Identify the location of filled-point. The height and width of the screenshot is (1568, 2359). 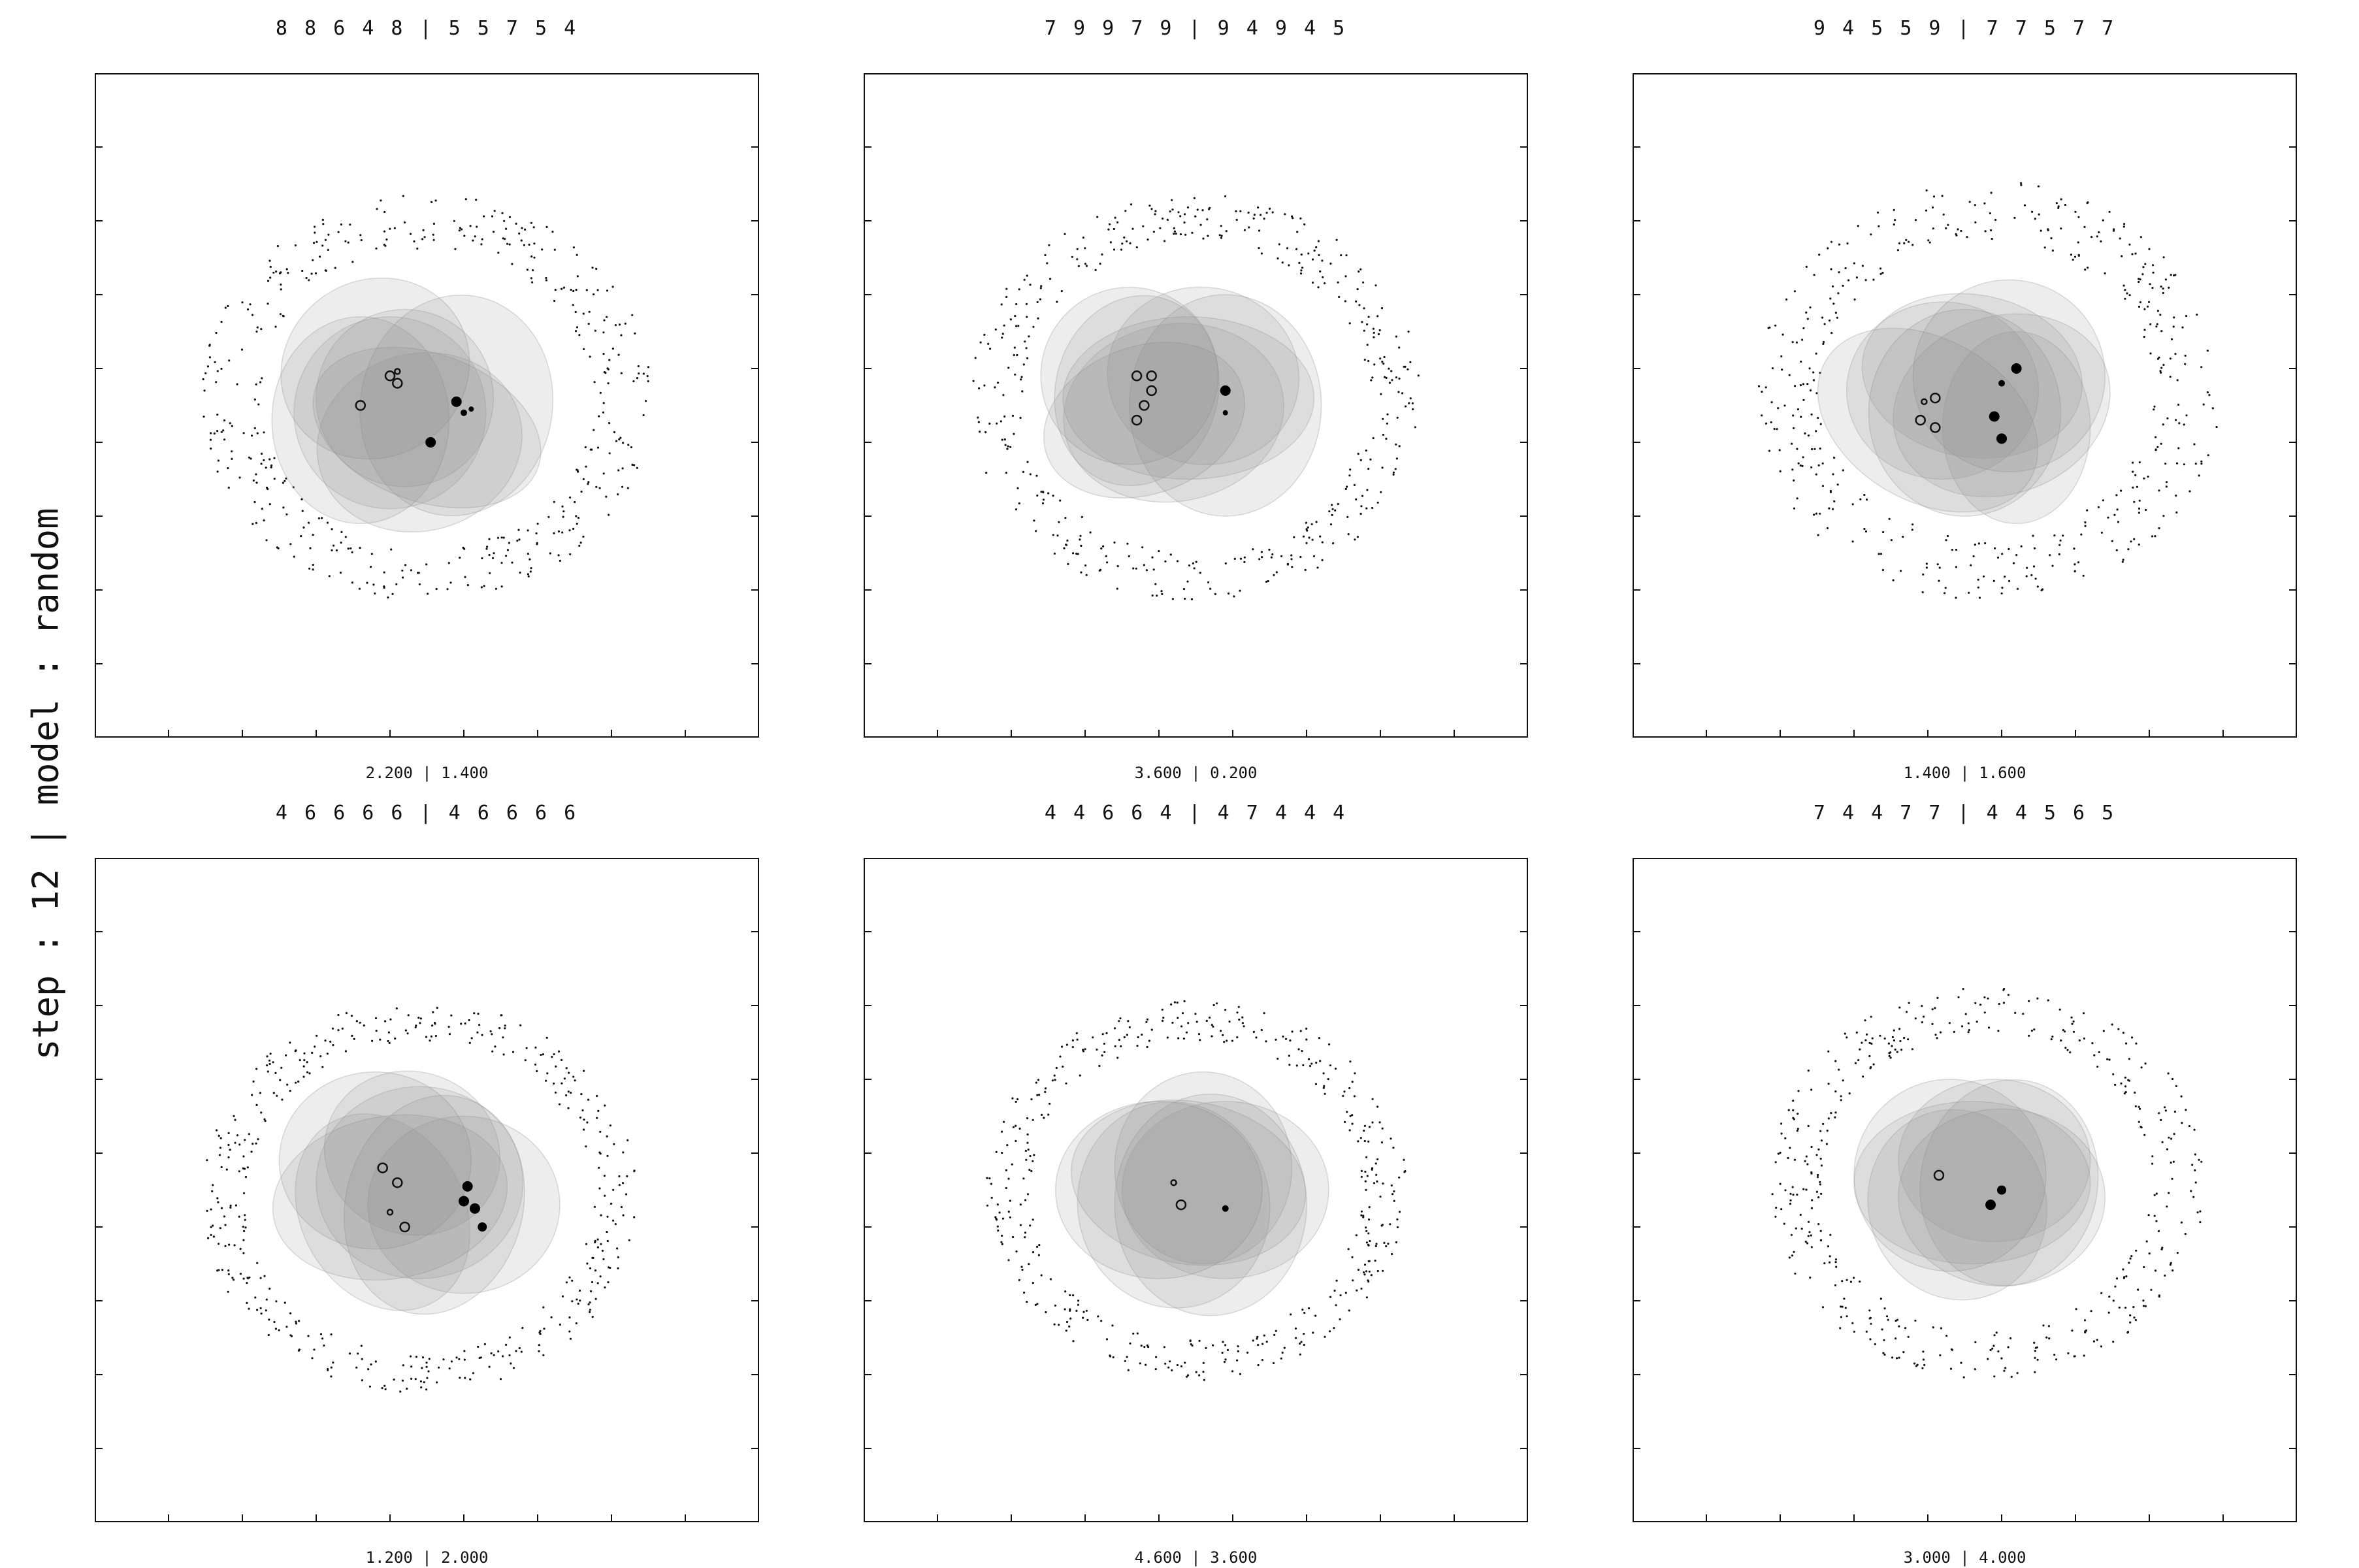
(430, 442).